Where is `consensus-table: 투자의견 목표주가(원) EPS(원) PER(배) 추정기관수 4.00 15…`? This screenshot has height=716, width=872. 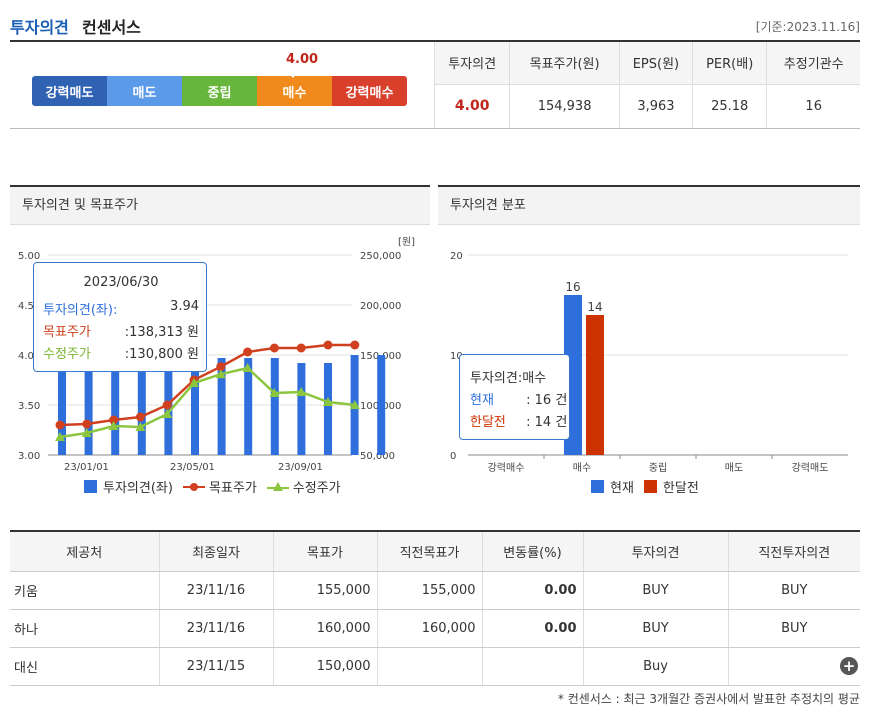 consensus-table: 투자의견 목표주가(원) EPS(원) PER(배) 추정기관수 4.00 15… is located at coordinates (646, 85).